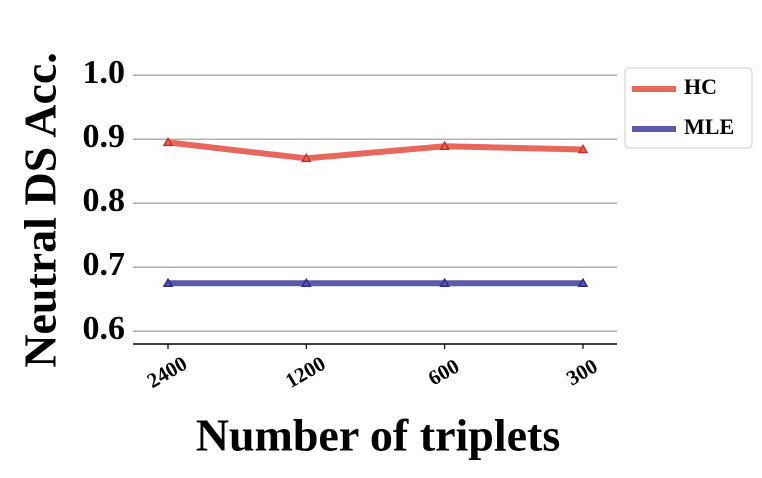 The height and width of the screenshot is (478, 762). Describe the element at coordinates (443, 372) in the screenshot. I see `x-tick-label: 600` at that location.